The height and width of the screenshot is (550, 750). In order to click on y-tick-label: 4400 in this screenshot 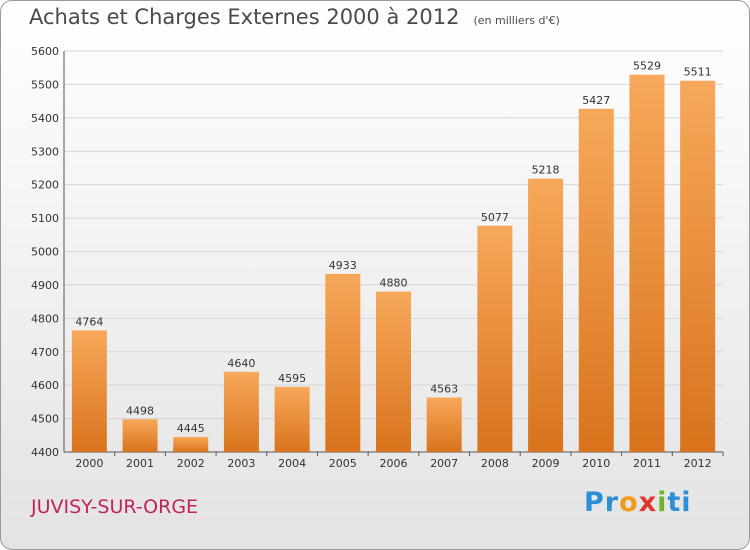, I will do `click(45, 452)`.